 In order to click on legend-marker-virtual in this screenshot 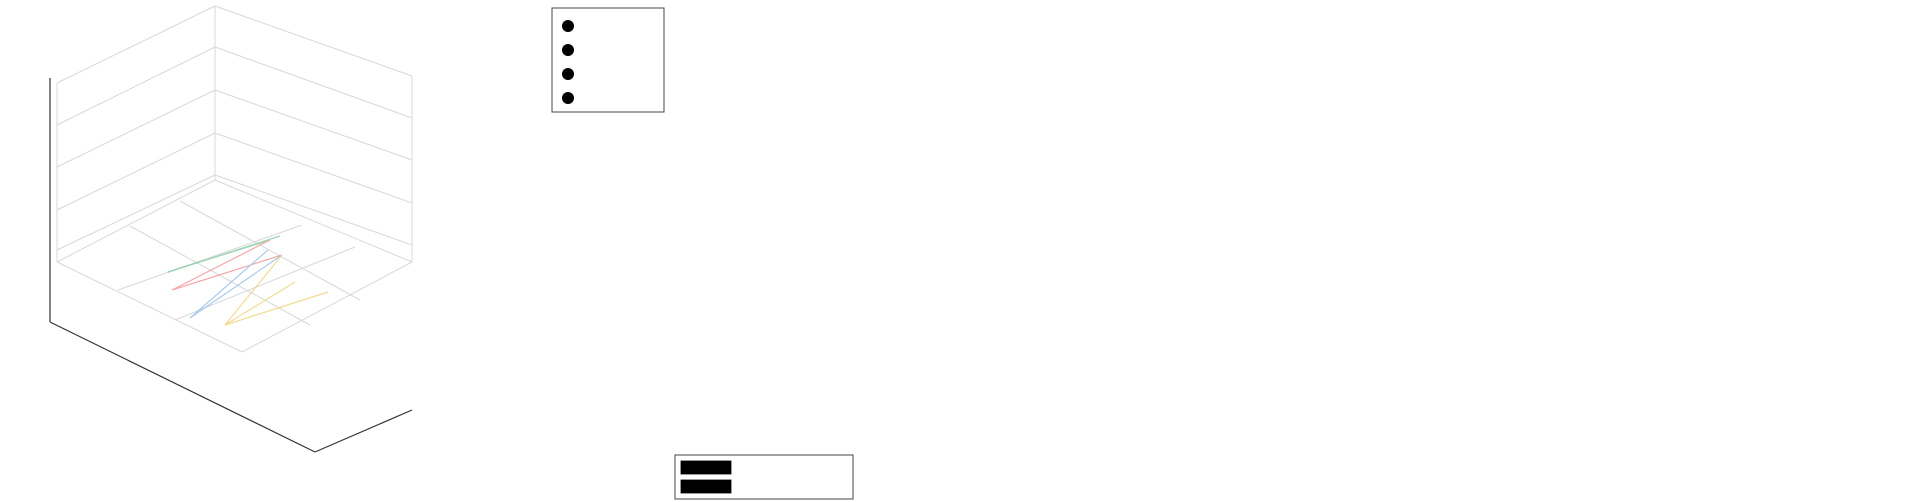, I will do `click(568, 98)`.